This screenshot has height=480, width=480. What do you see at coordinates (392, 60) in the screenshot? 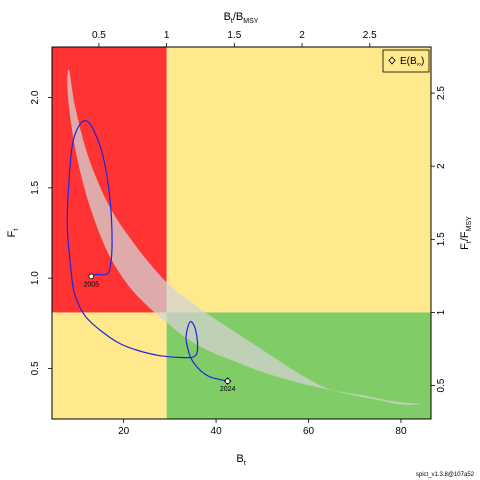
I see `legend-diamond-icon` at bounding box center [392, 60].